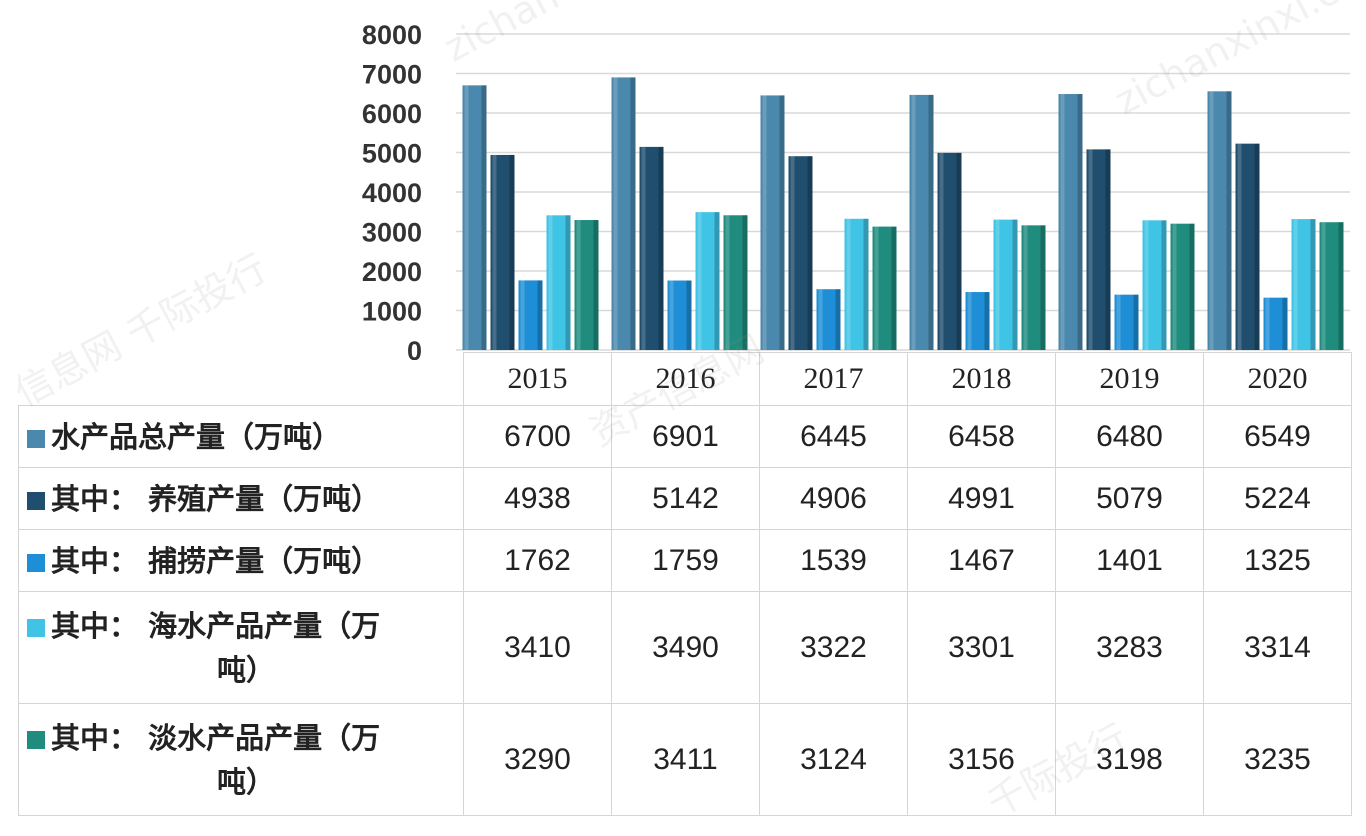 This screenshot has height=836, width=1366. What do you see at coordinates (216, 737) in the screenshot?
I see `series-label-text: 其中： 淡水产品产量（万` at bounding box center [216, 737].